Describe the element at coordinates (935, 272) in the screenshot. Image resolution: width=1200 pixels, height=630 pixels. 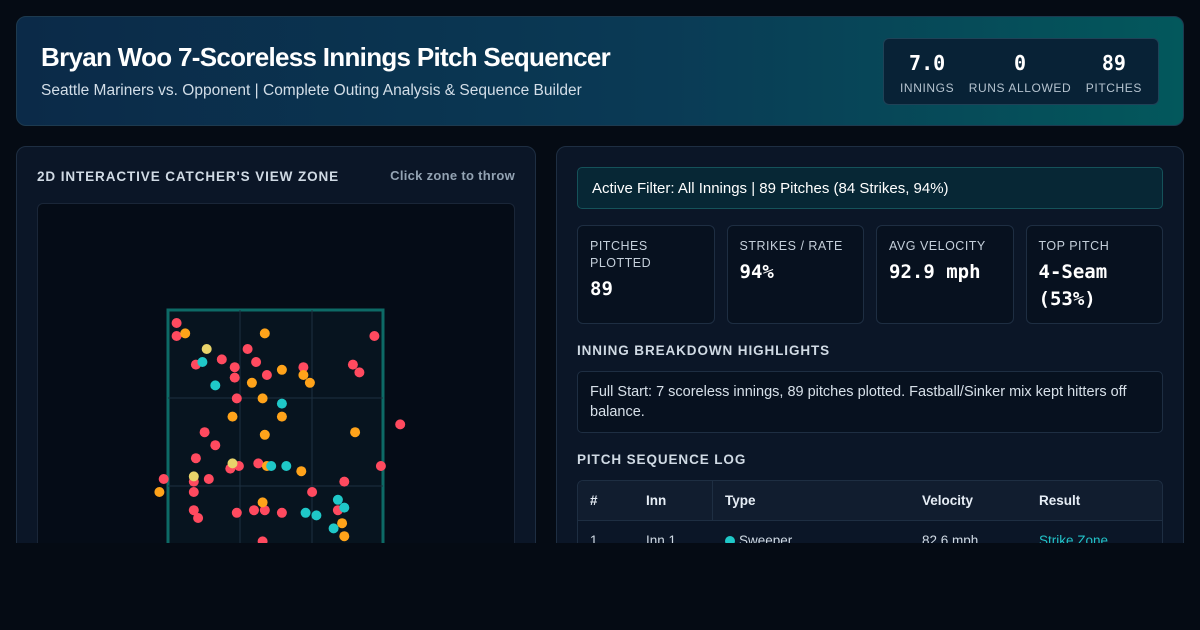
I see `metric-value: 92.9 mph` at that location.